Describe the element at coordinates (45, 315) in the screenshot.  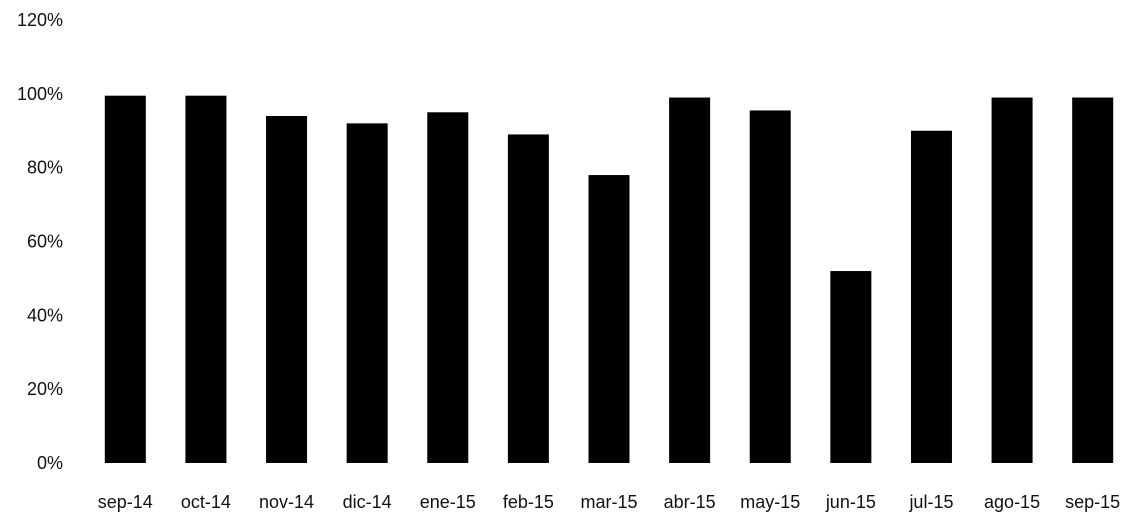
I see `y-tick-label: 40%` at that location.